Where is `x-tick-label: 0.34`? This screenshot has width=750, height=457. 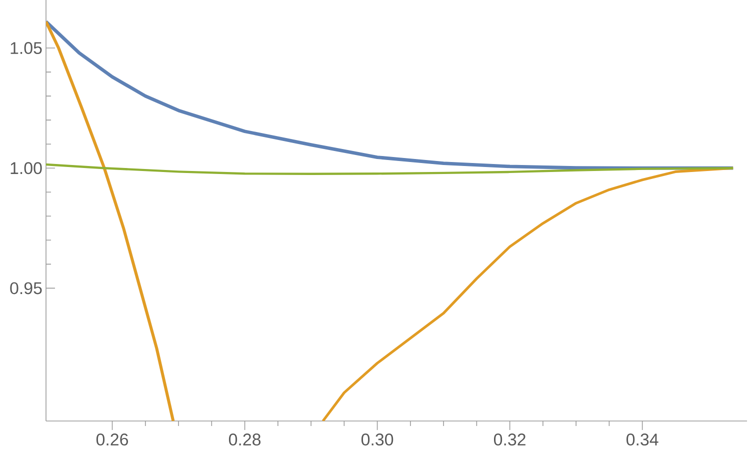 x-tick-label: 0.34 is located at coordinates (642, 440).